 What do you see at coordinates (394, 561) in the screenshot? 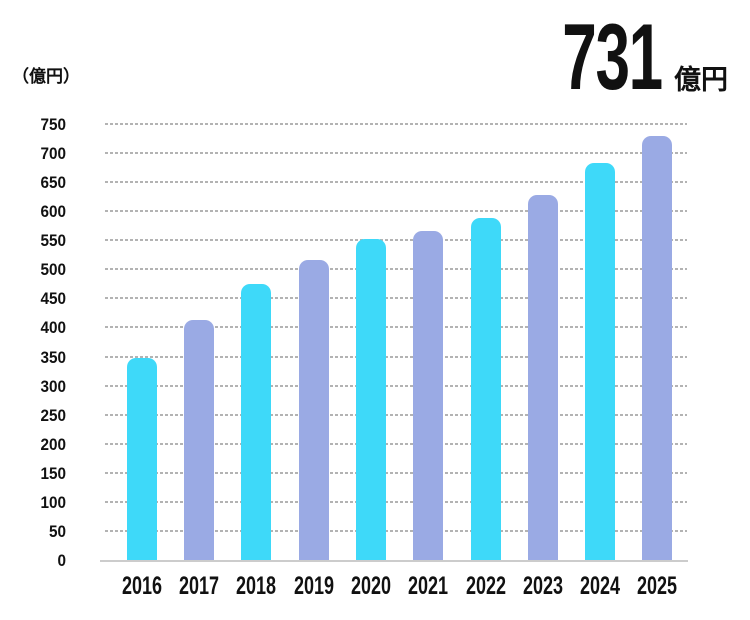
I see `x-axis-line` at bounding box center [394, 561].